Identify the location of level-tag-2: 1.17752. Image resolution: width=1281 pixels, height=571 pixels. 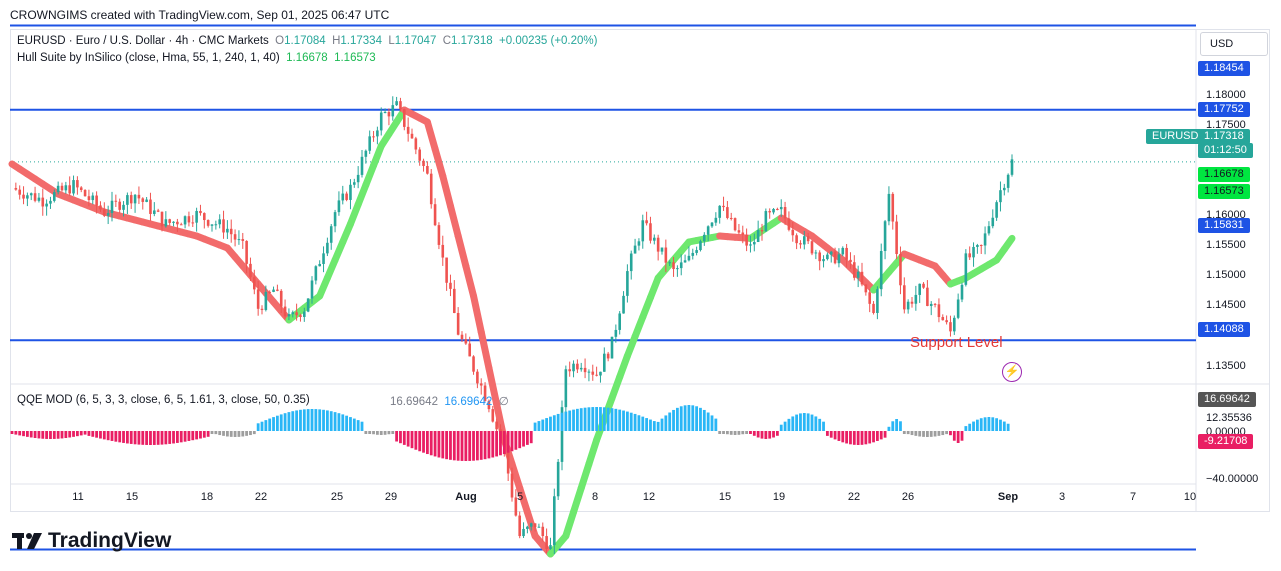
(1224, 109).